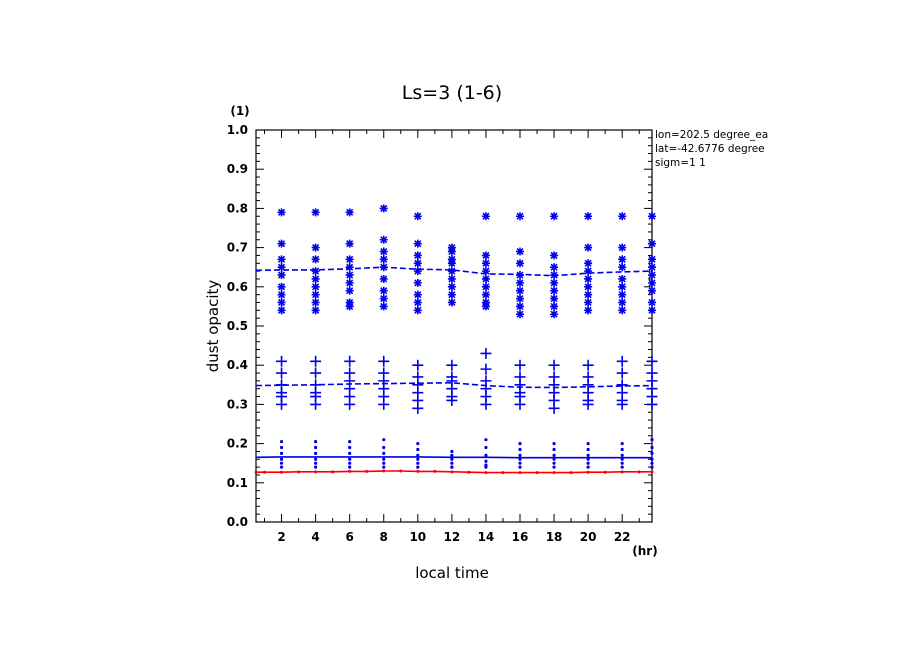 The image size is (904, 654). Describe the element at coordinates (349, 537) in the screenshot. I see `x-tick-label: 6` at that location.